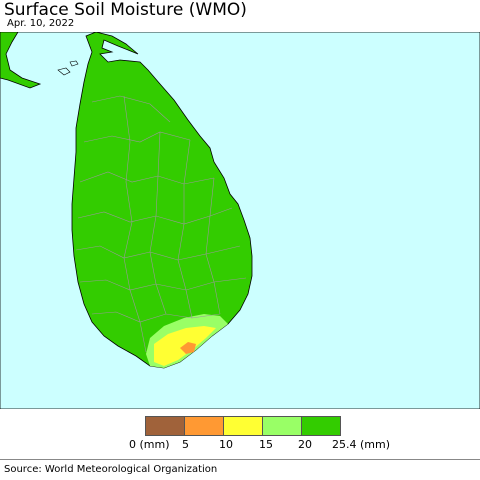  Describe the element at coordinates (240, 445) in the screenshot. I see `legend-labels: 0 (mm) 5 10 15 20 25.4 (mm)` at that location.